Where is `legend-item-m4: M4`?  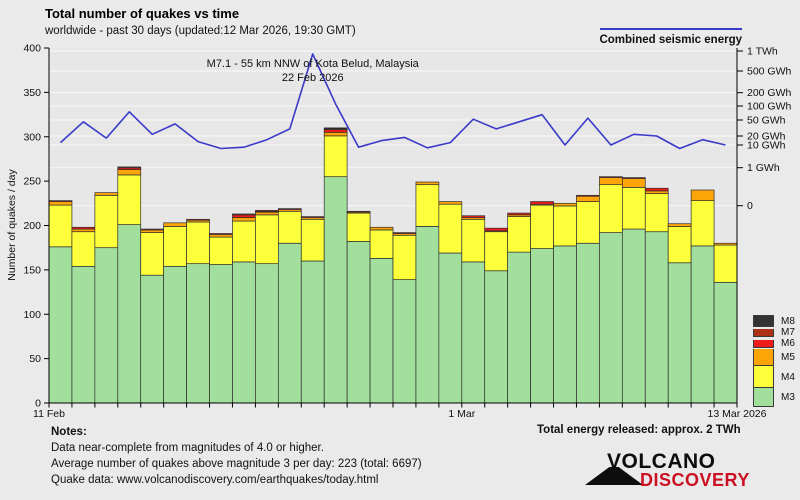
legend-item-m4: M4 is located at coordinates (774, 377).